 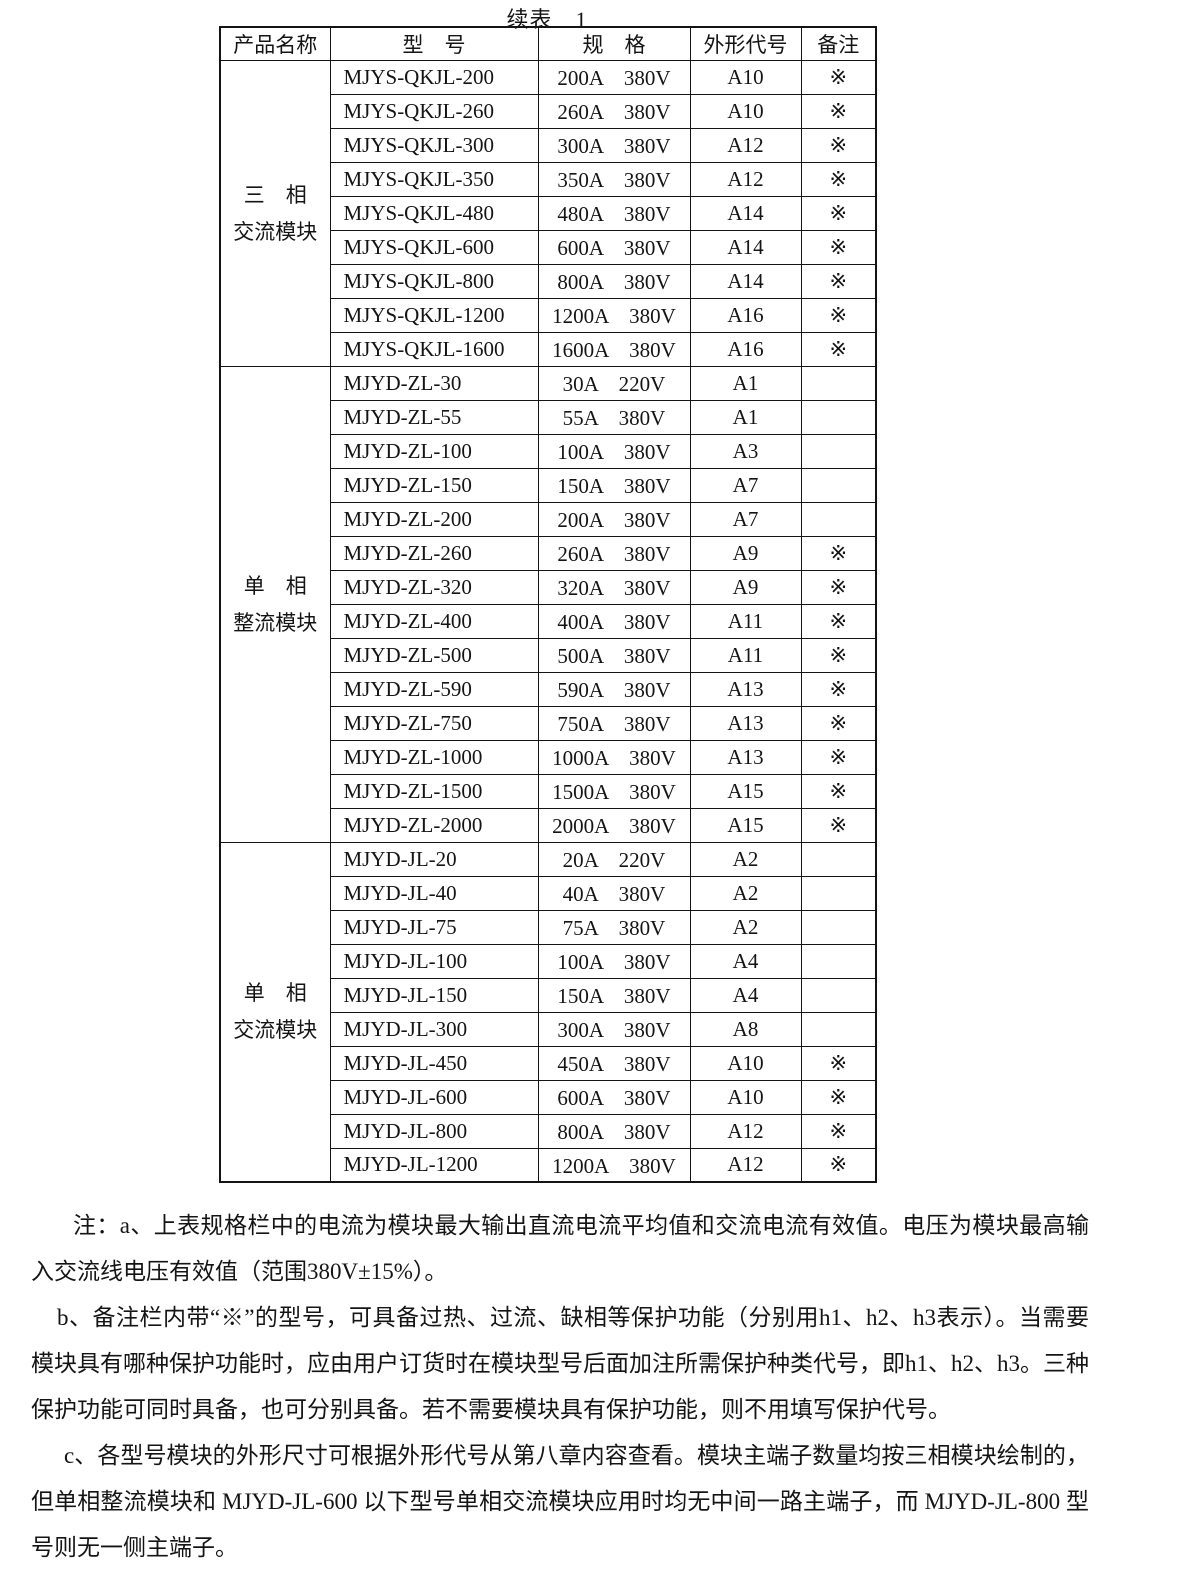 I want to click on spec-cell: 500A 380V, so click(x=614, y=655).